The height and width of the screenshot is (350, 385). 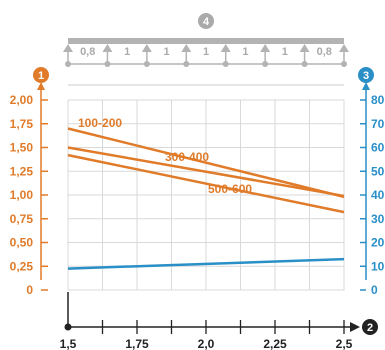 I want to click on y-left-tick-label: 1,00, so click(x=22, y=195).